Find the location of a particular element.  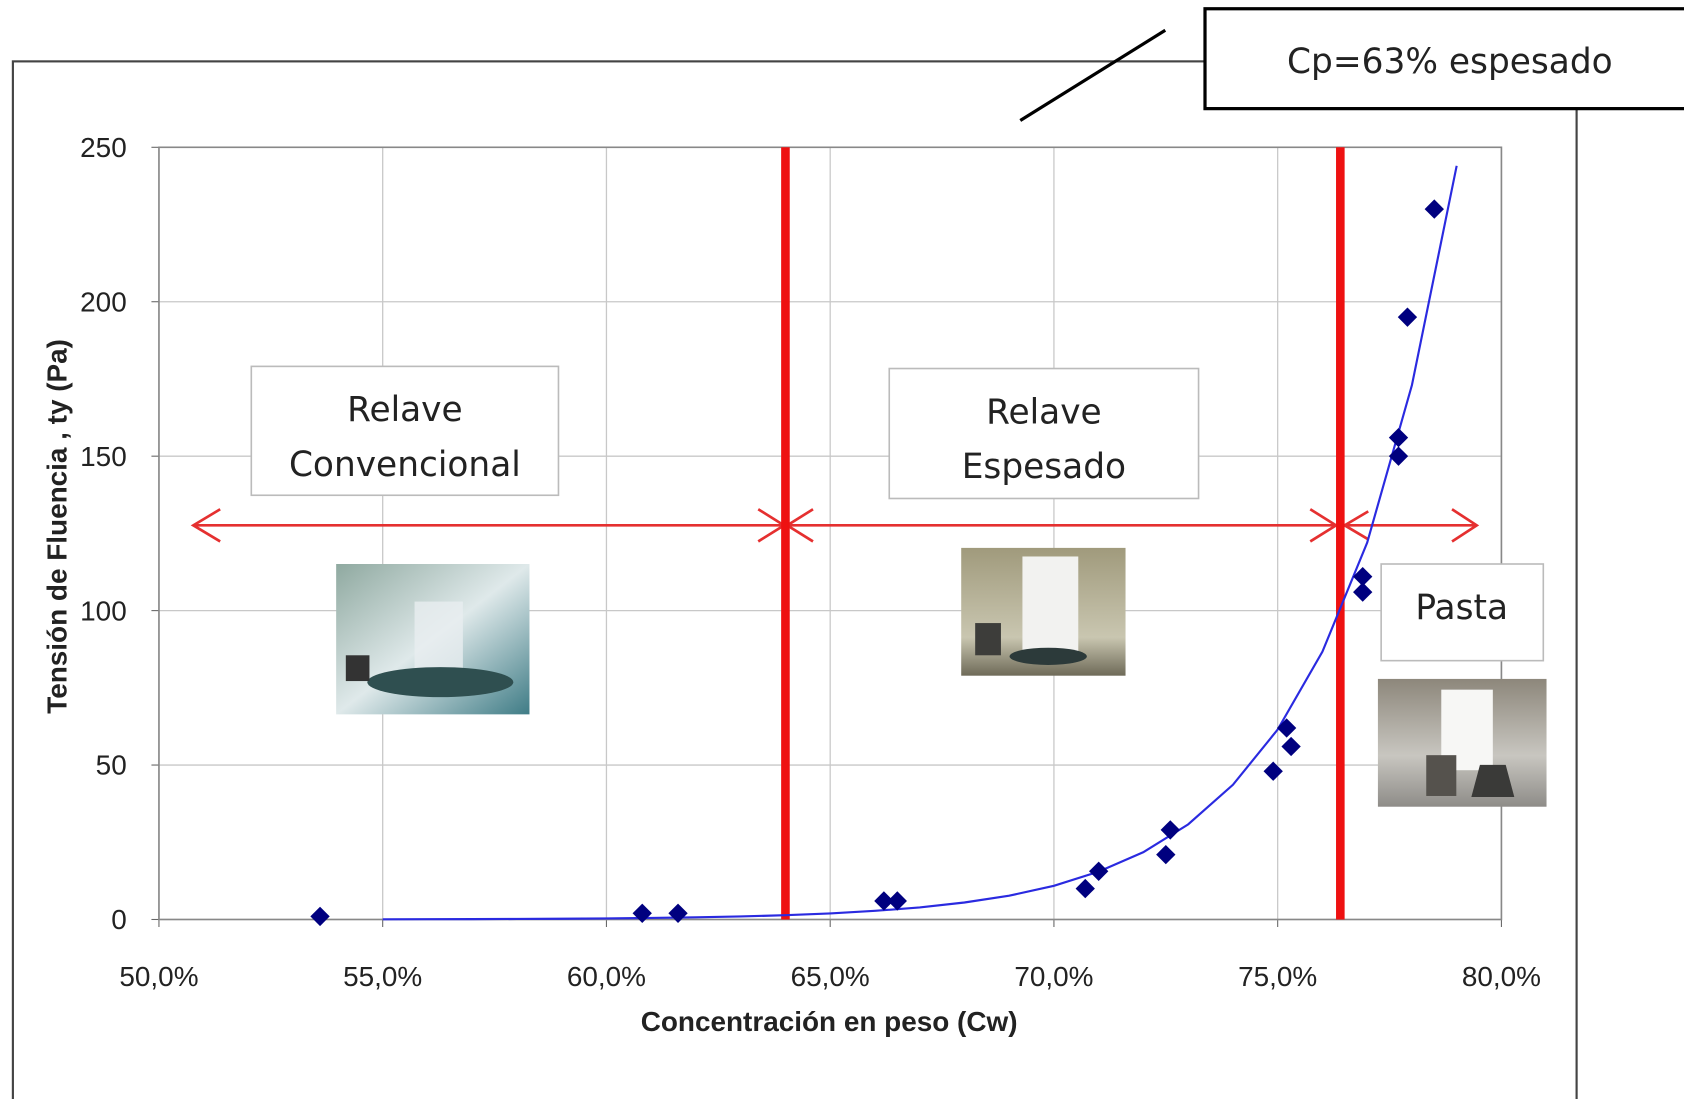

y-tick-label: 100 is located at coordinates (103, 610).